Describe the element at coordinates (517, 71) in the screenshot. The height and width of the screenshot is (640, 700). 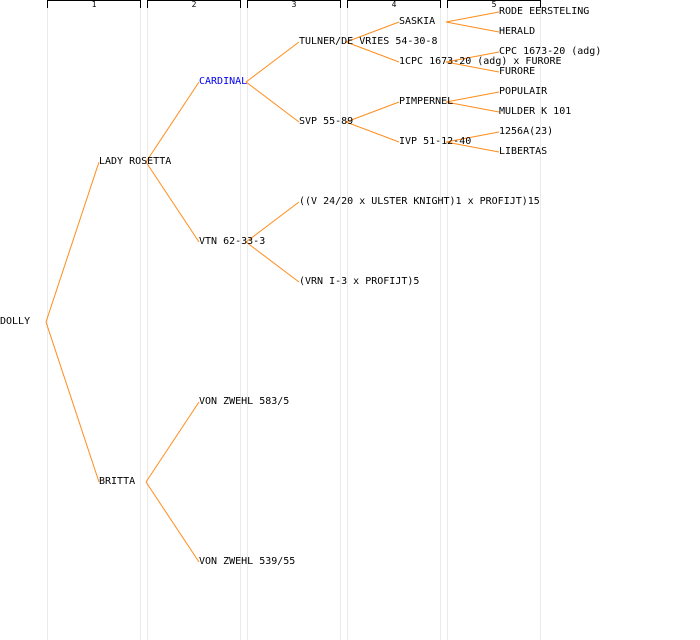
I see `node-g5-4: FURORE` at that location.